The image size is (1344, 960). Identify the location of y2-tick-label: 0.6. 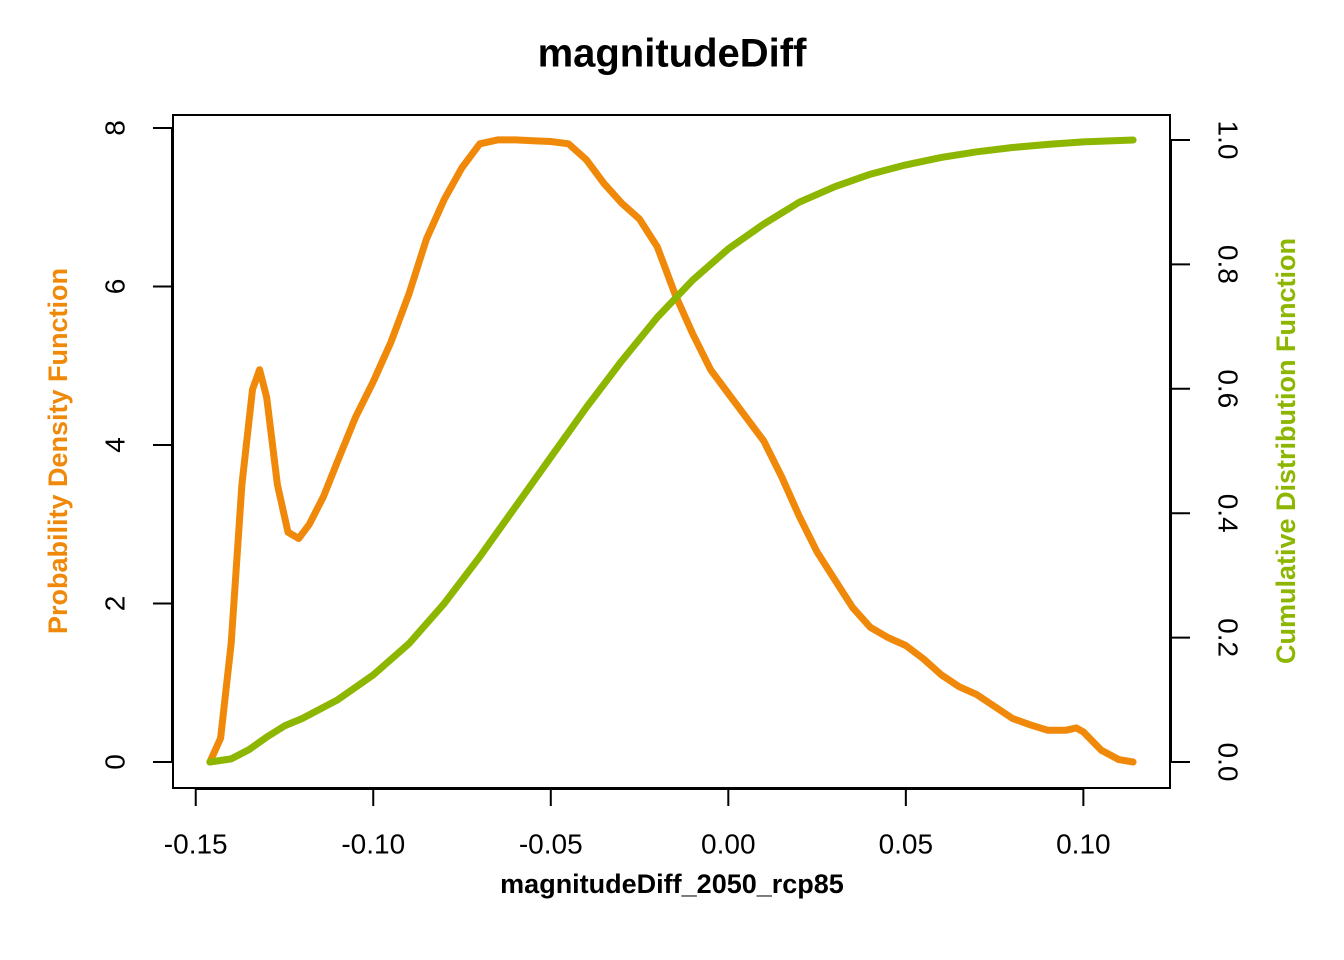
(1228, 388).